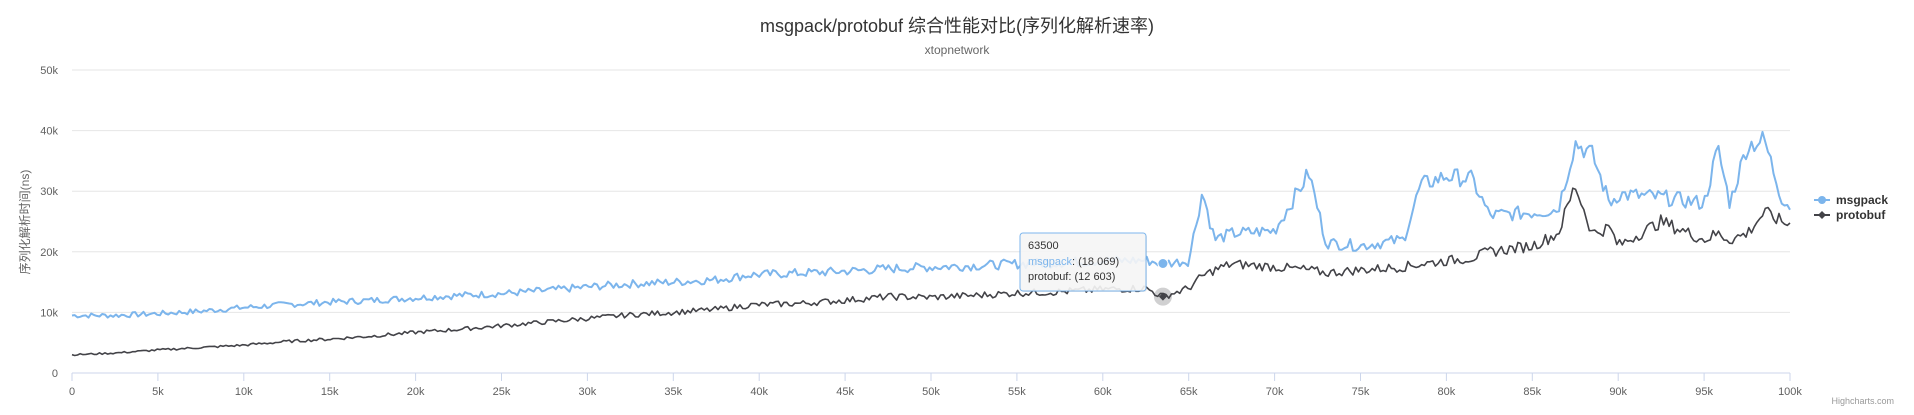  What do you see at coordinates (244, 392) in the screenshot?
I see `x-tick-label: 10k` at bounding box center [244, 392].